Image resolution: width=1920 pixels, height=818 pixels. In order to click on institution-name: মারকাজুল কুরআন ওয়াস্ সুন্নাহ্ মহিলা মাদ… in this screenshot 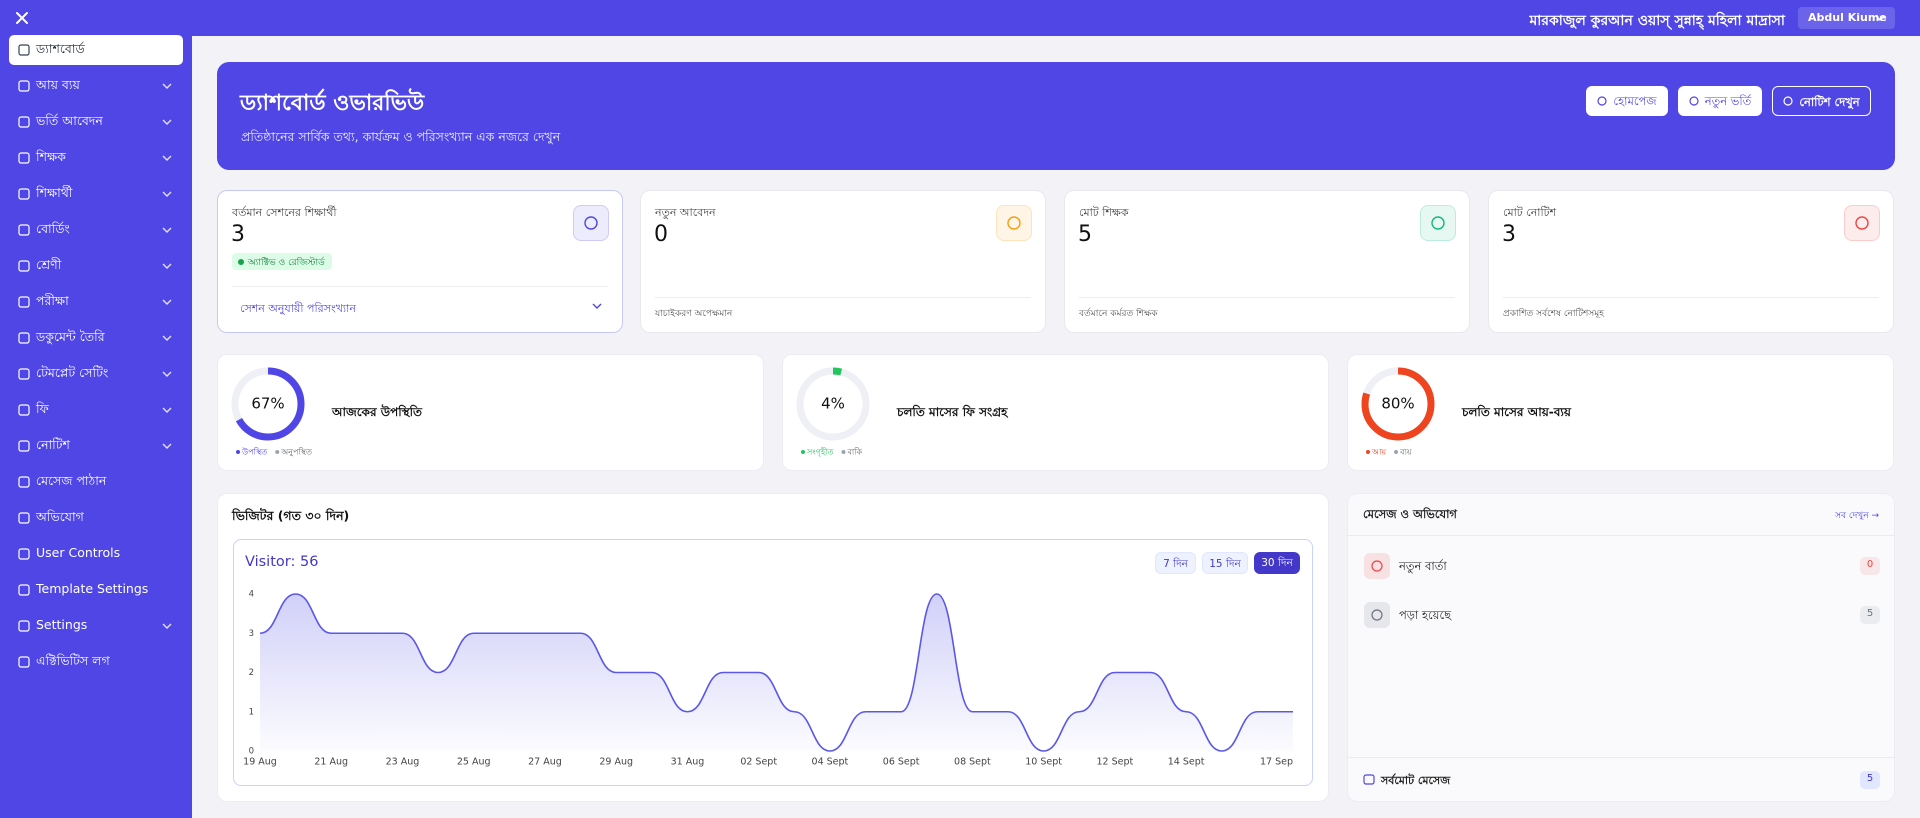, I will do `click(1657, 21)`.